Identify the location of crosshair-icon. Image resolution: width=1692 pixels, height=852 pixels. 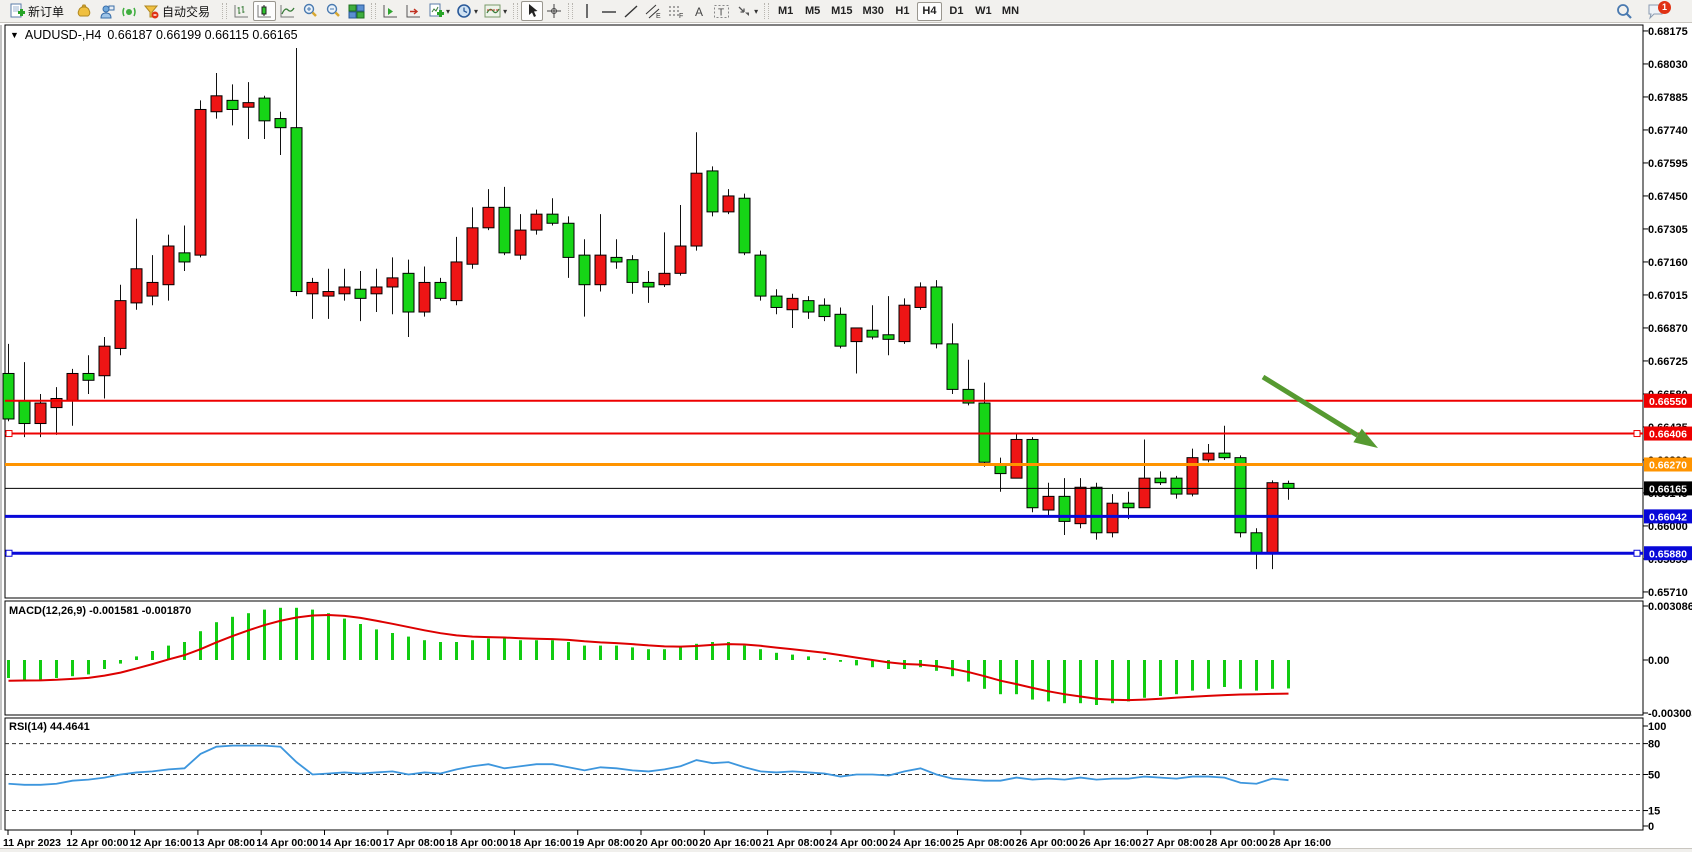
(554, 11).